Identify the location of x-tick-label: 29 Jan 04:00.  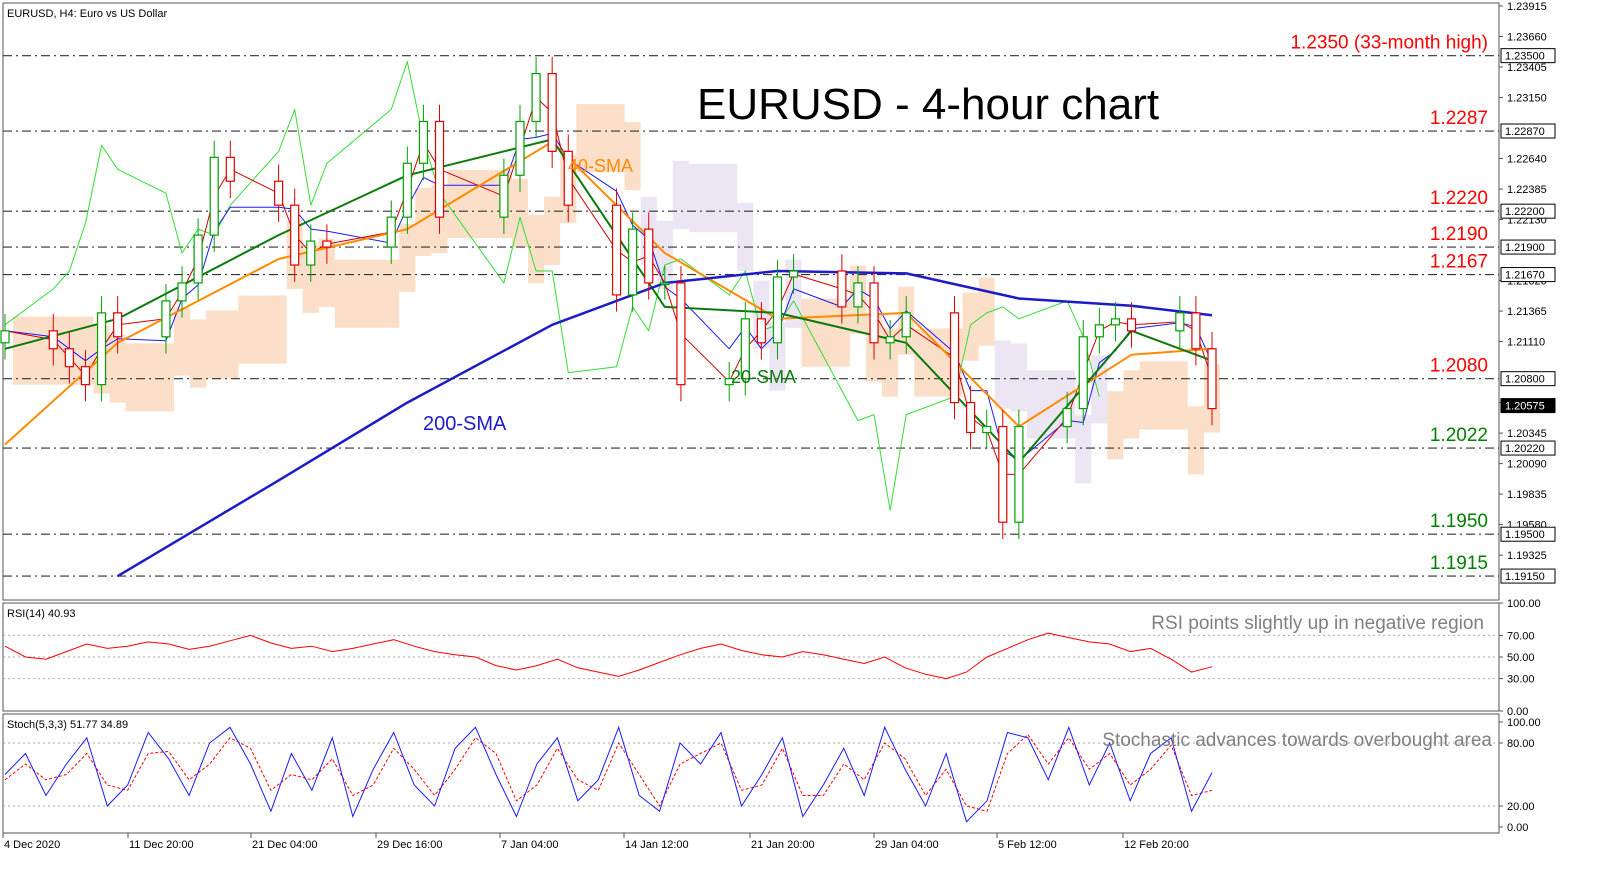
(907, 845).